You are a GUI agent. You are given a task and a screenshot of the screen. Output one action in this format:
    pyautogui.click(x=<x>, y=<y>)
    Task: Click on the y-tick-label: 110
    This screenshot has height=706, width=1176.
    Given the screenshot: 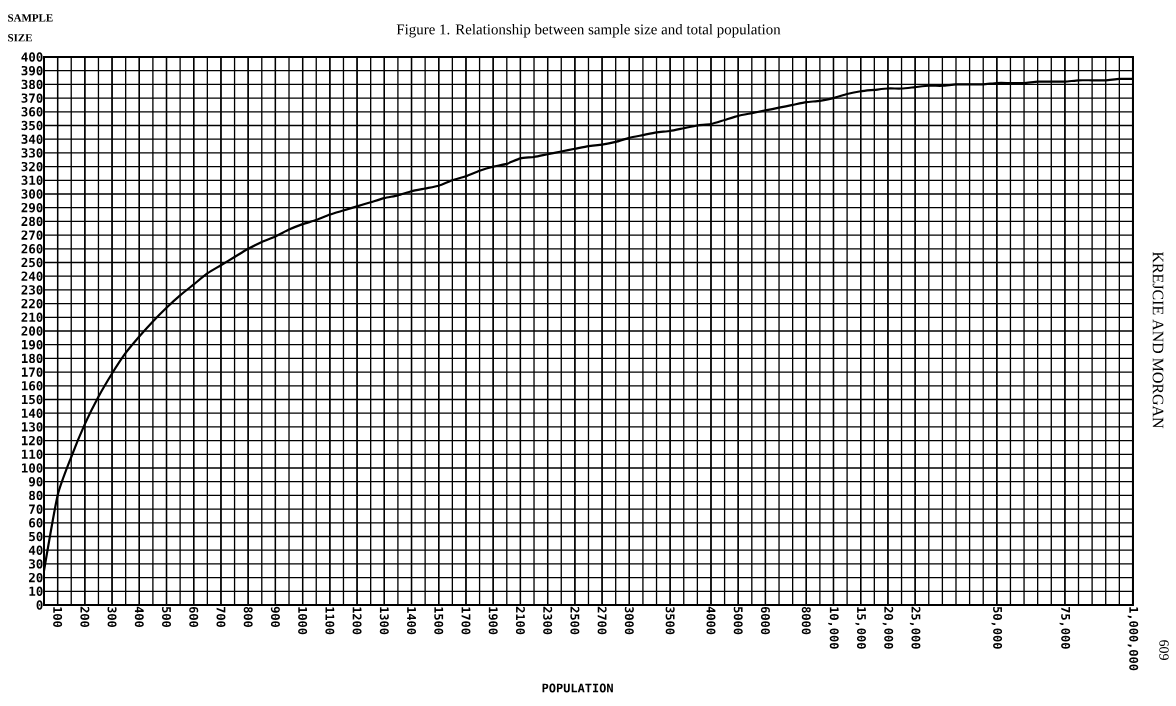 What is the action you would take?
    pyautogui.click(x=32, y=454)
    